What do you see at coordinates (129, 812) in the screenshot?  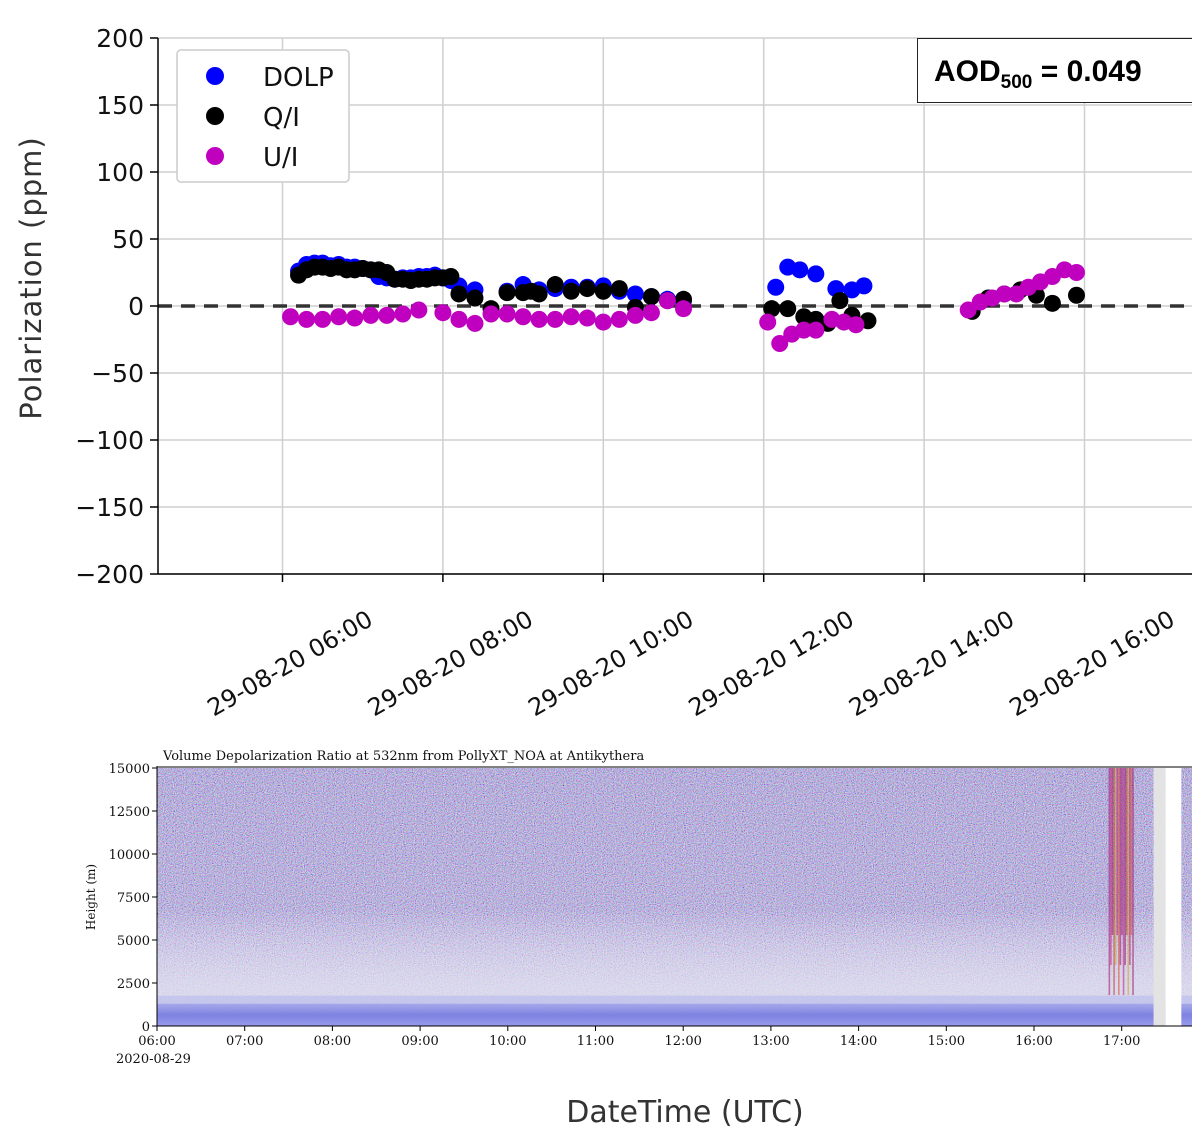 I see `heatmap-y-tick-label: 12500` at bounding box center [129, 812].